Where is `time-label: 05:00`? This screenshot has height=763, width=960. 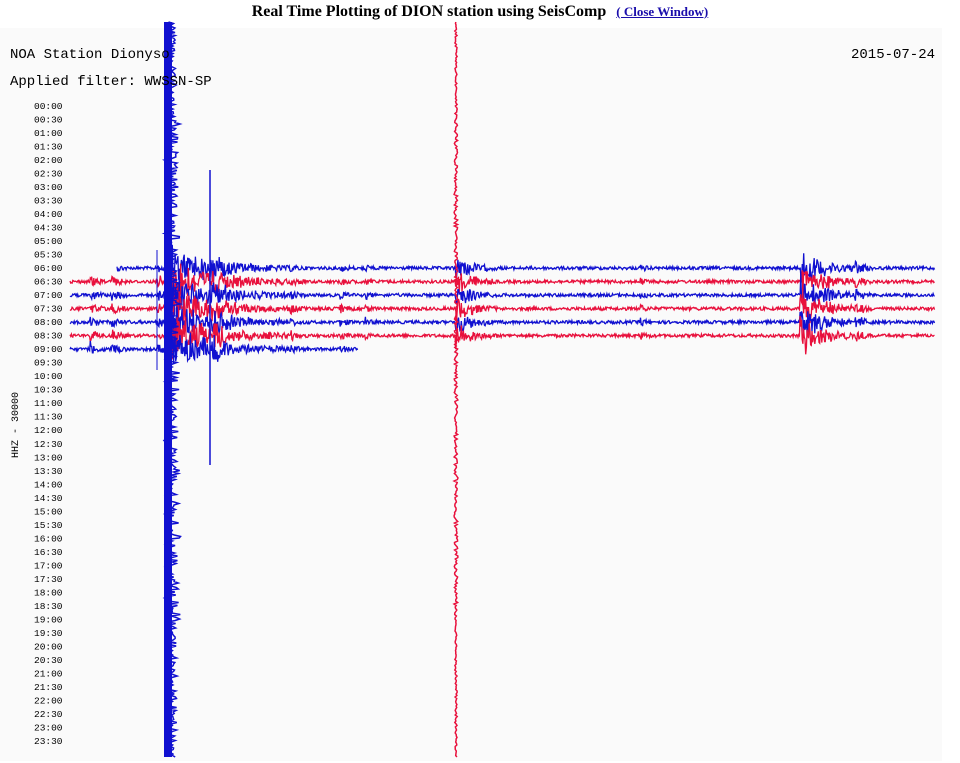
time-label: 05:00 is located at coordinates (48, 241).